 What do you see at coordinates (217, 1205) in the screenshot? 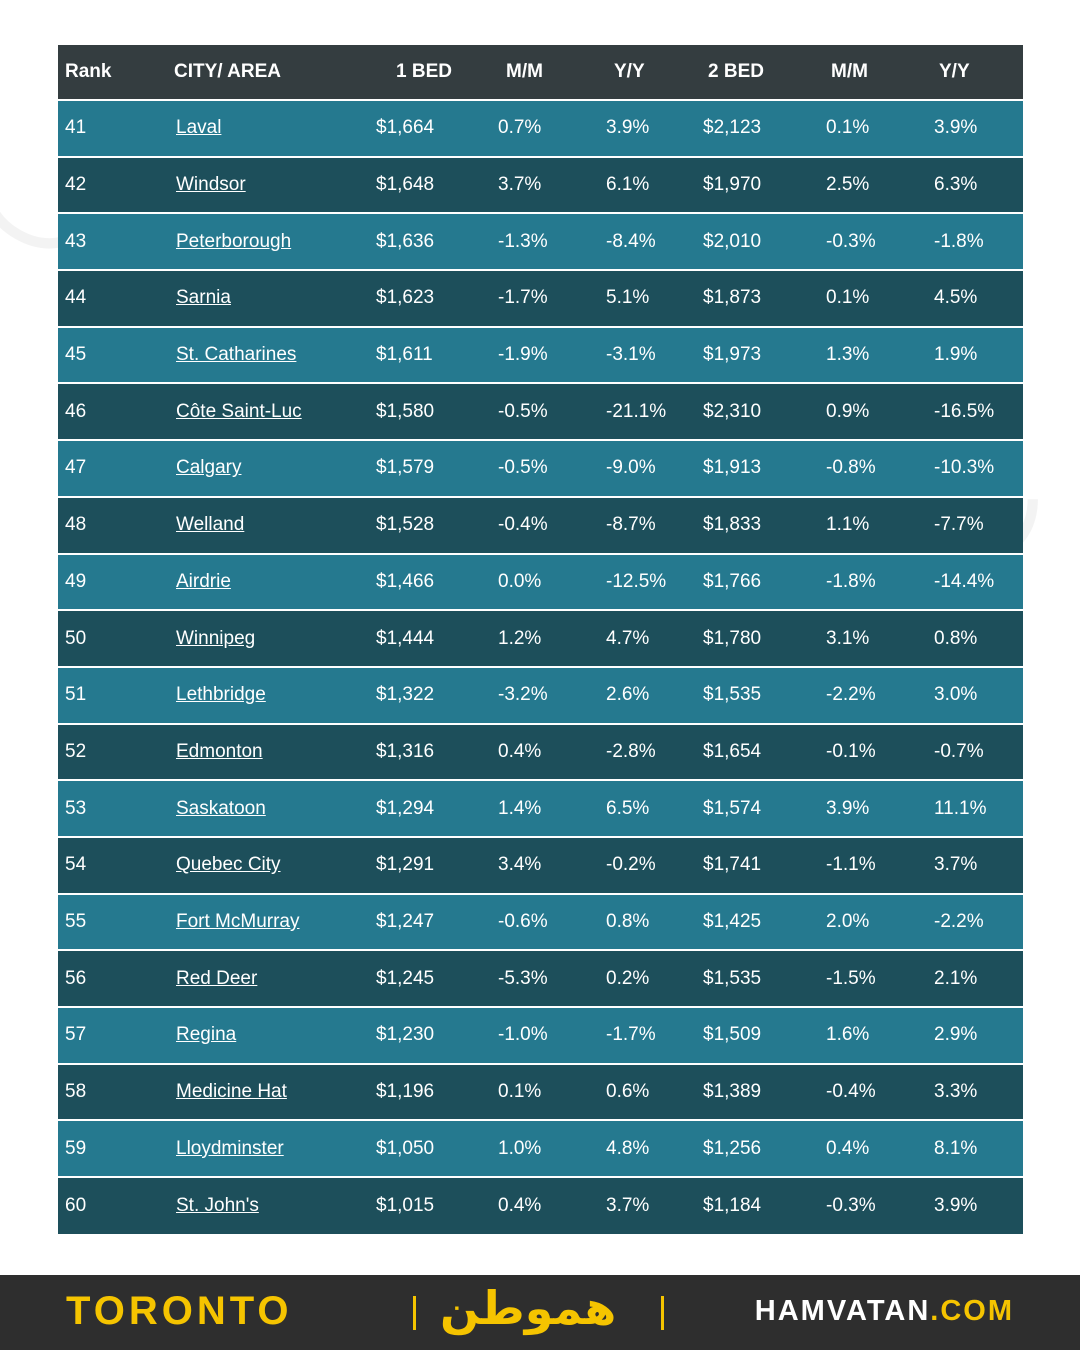
I see `city-link: St. John's` at bounding box center [217, 1205].